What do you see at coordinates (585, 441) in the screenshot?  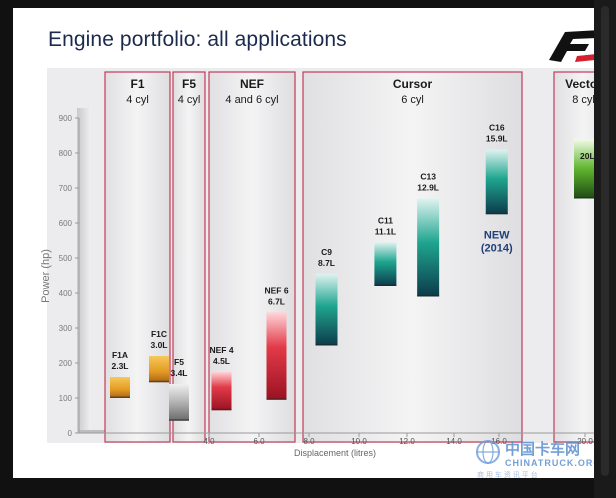 I see `x-tick-label: 20.0` at bounding box center [585, 441].